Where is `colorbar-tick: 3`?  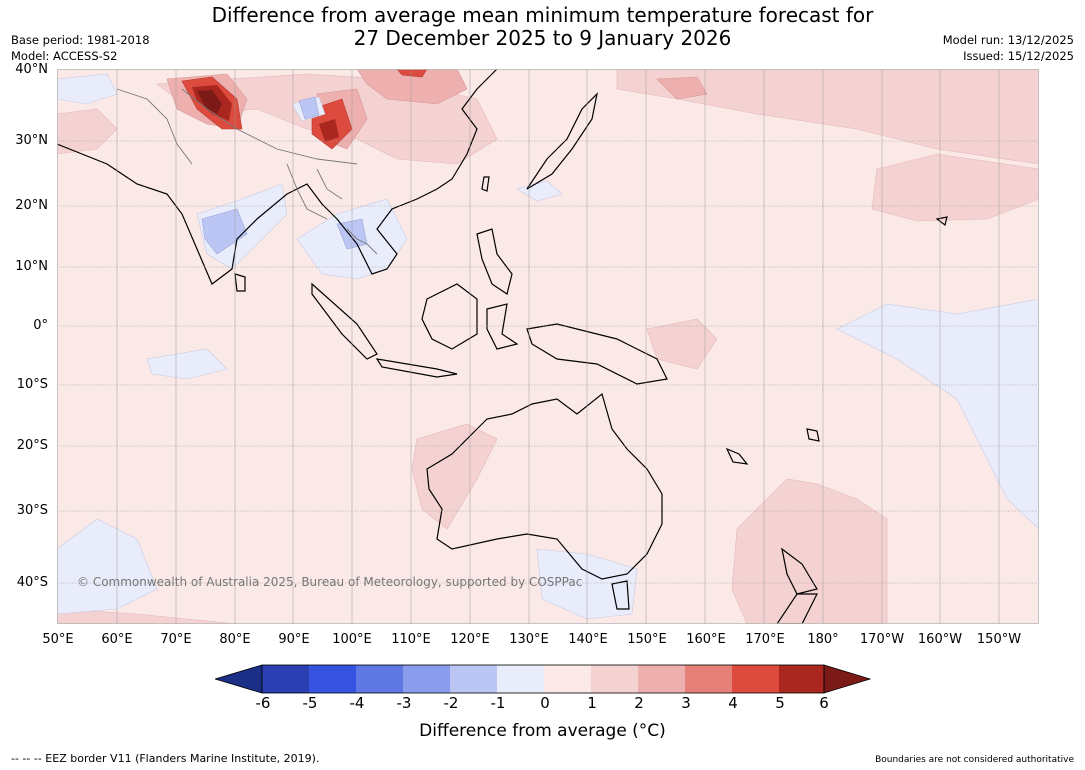
colorbar-tick: 3 is located at coordinates (686, 703).